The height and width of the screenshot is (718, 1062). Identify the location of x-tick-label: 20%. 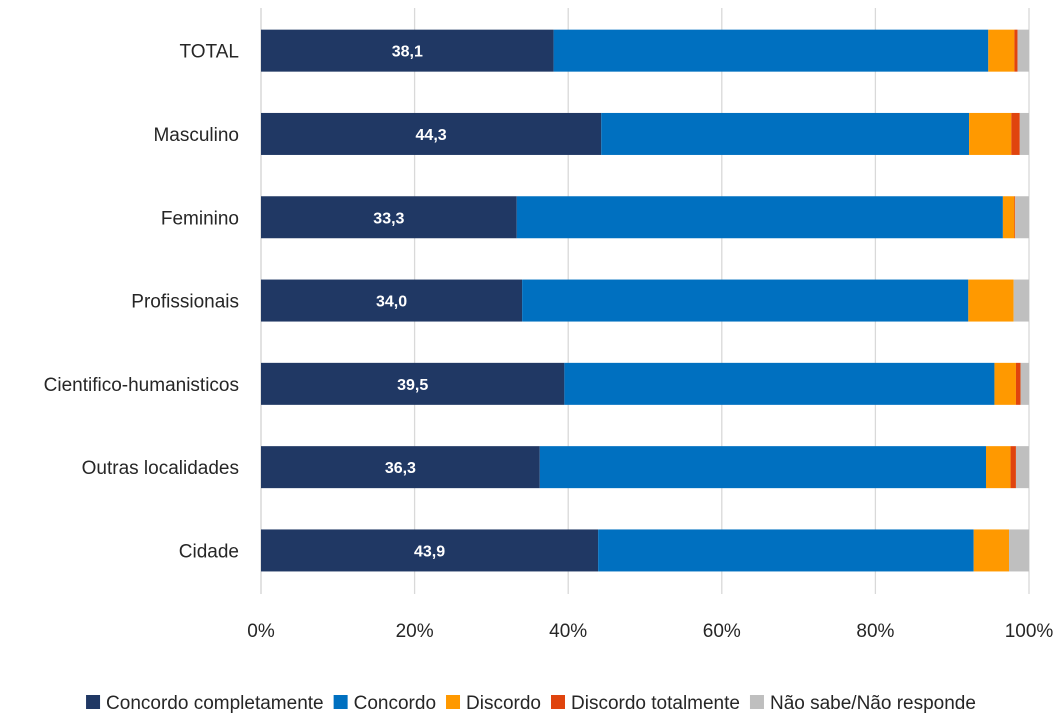
(415, 631).